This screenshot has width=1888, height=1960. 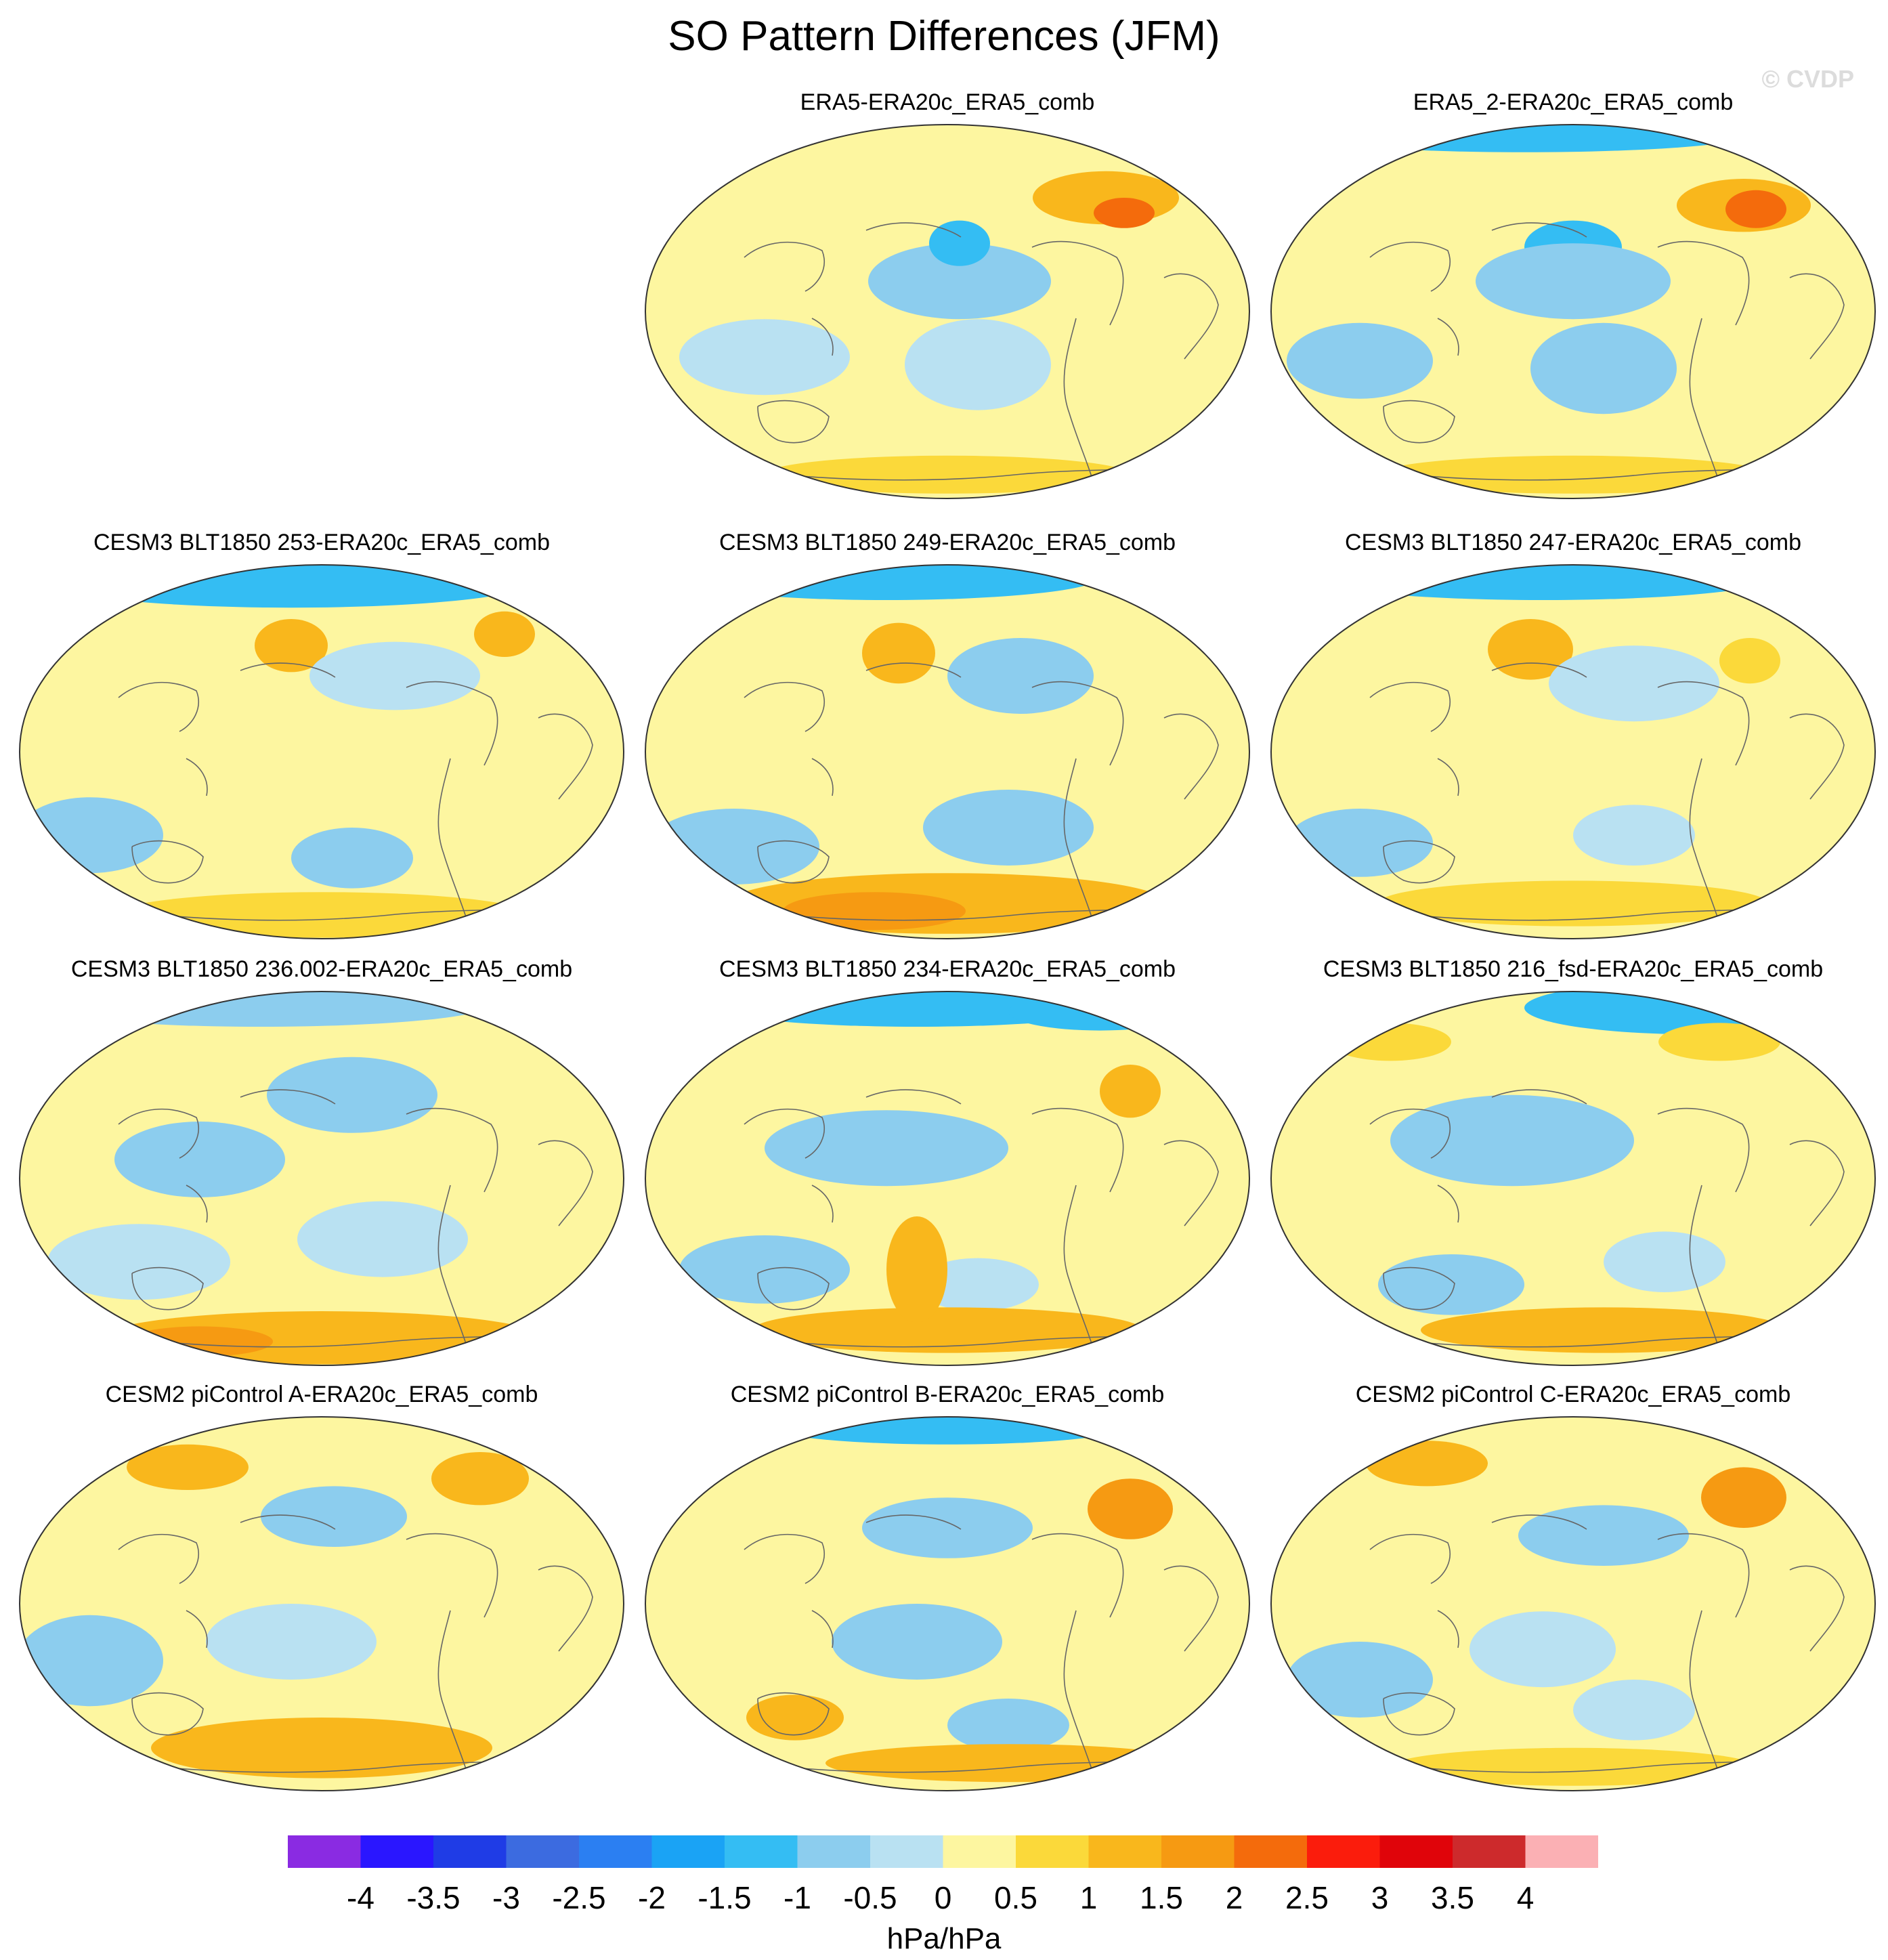 I want to click on colorbar-tick-label: -4, so click(x=361, y=1897).